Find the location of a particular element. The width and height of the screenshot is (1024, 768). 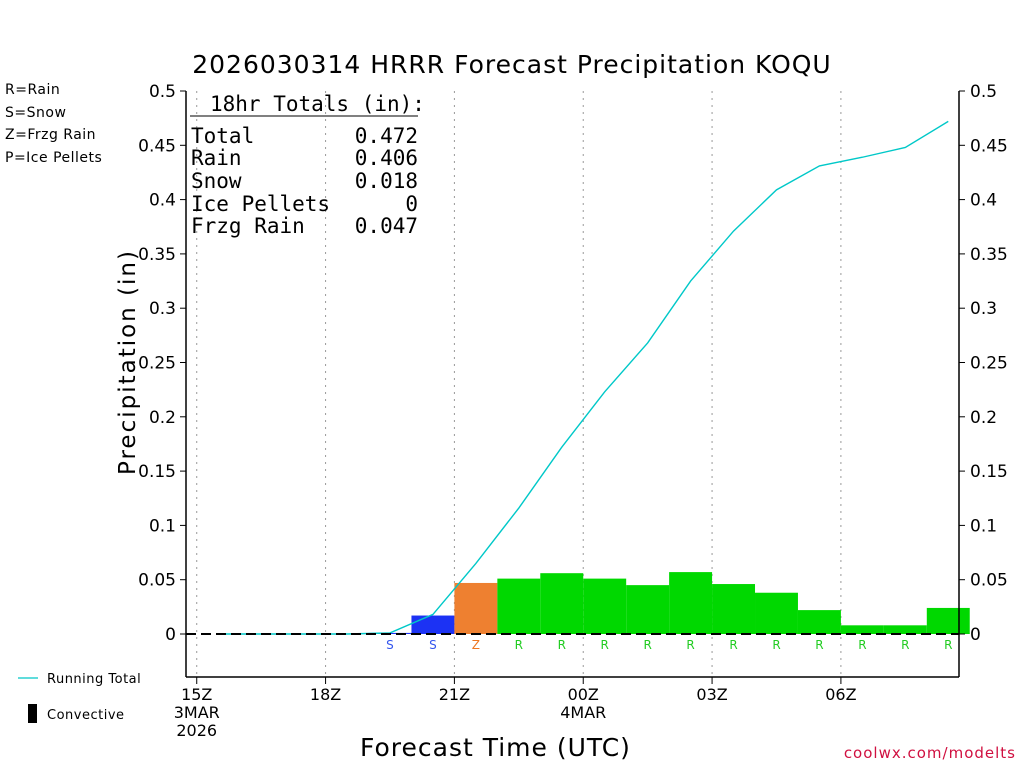

legend-freezing-rain: Z=Frzg Rain is located at coordinates (51, 135).